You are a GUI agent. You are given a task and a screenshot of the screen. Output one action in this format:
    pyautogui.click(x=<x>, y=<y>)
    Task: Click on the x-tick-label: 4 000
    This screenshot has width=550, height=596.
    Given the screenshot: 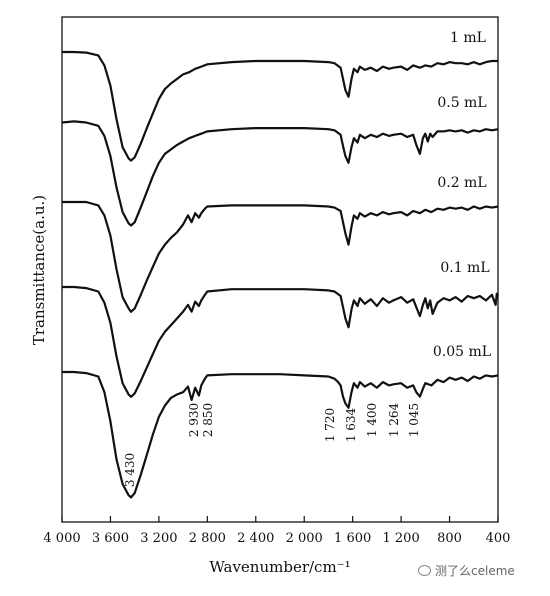 What is the action you would take?
    pyautogui.click(x=61, y=538)
    